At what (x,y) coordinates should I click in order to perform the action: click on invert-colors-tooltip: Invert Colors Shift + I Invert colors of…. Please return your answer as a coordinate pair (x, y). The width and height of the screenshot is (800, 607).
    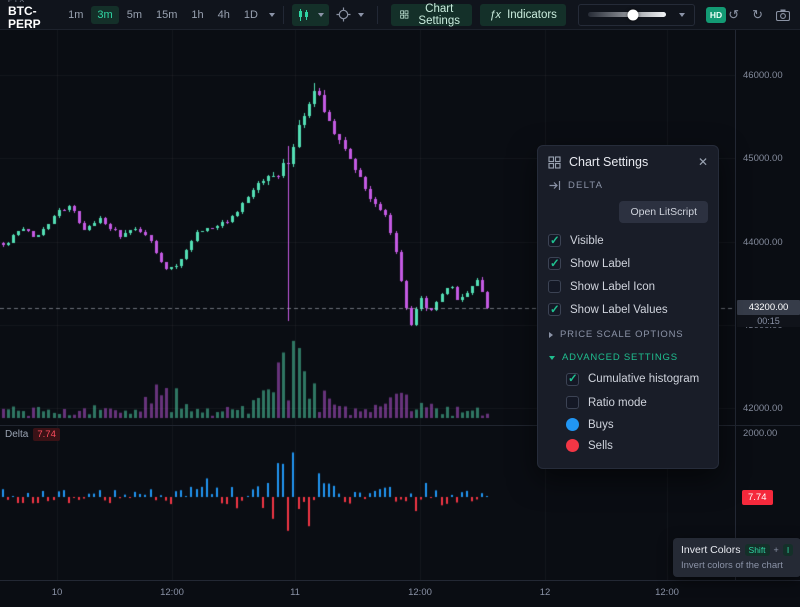
    Looking at the image, I should click on (736, 557).